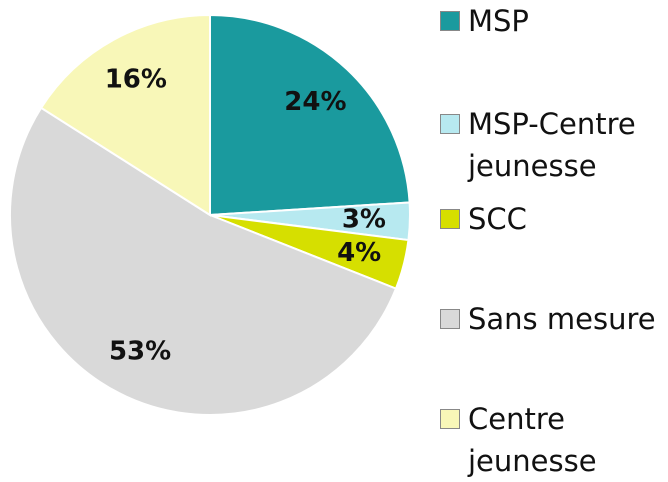 This screenshot has width=668, height=482. I want to click on legend-label: MSP-Centre jeunesse, so click(552, 145).